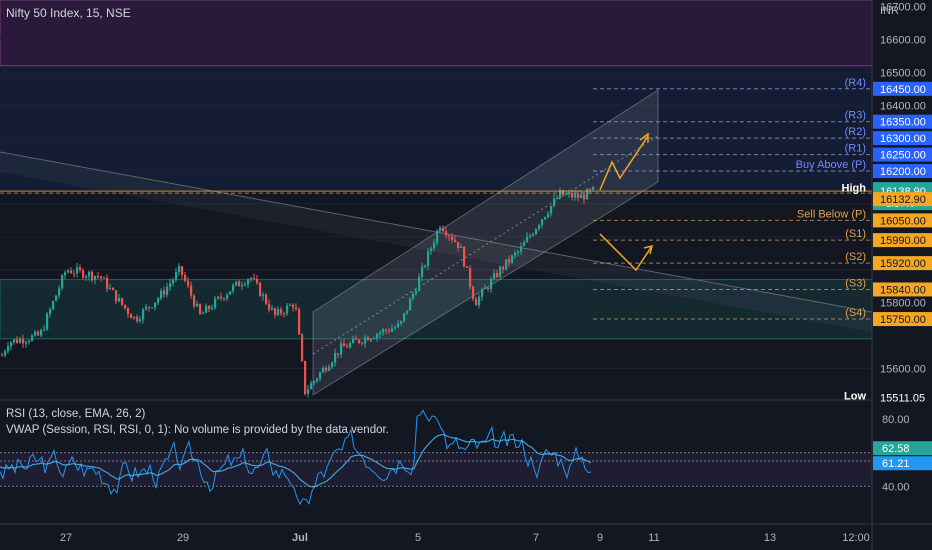 Image resolution: width=932 pixels, height=550 pixels. I want to click on rsi-line, so click(296, 457).